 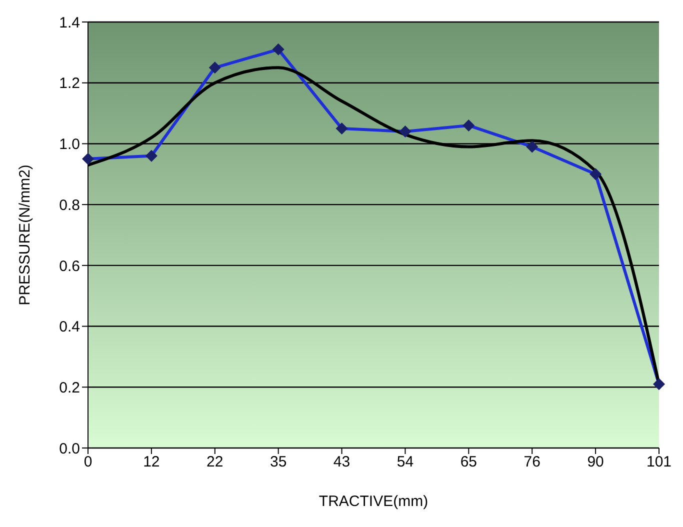 I want to click on y-tick-label: 0.0, so click(x=69, y=449).